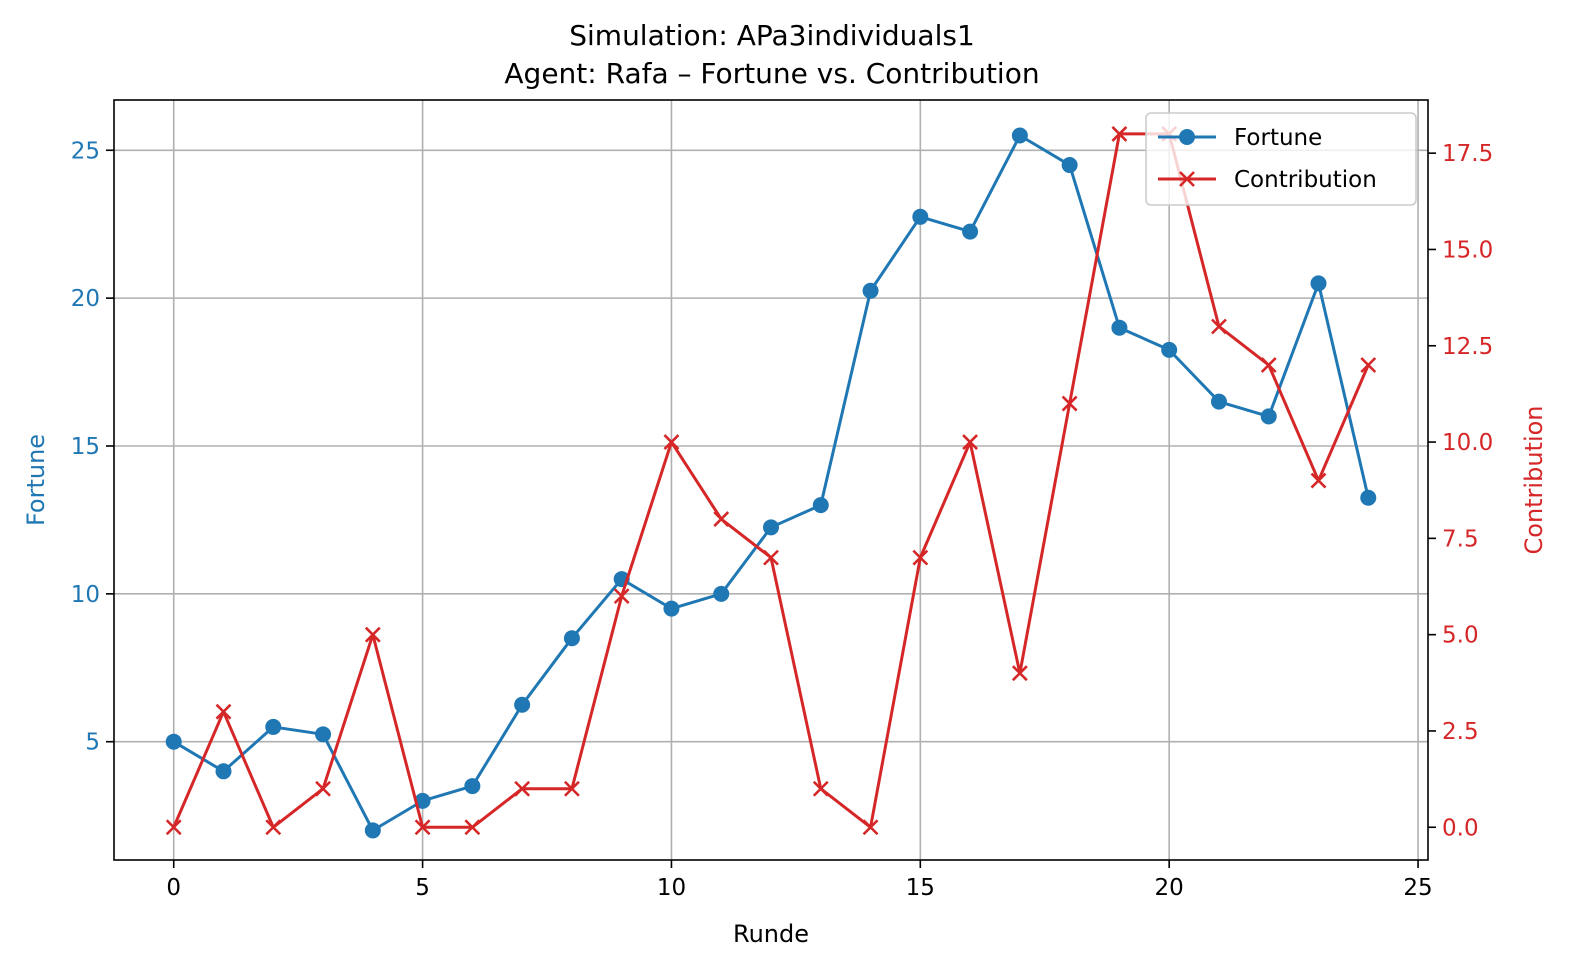 The image size is (1580, 974). Describe the element at coordinates (1281, 159) in the screenshot. I see `legend: Fortune Contribution` at that location.